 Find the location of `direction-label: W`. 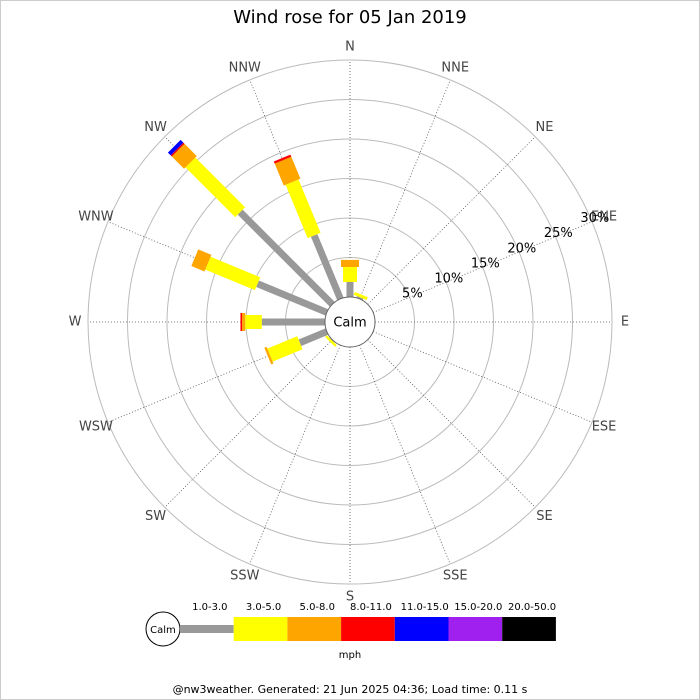

direction-label: W is located at coordinates (75, 322).